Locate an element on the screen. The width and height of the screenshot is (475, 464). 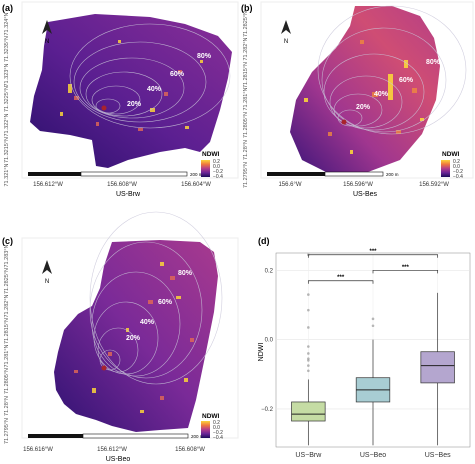
panel-b-ytick: 71.281°N is located at coordinates (246, 98).